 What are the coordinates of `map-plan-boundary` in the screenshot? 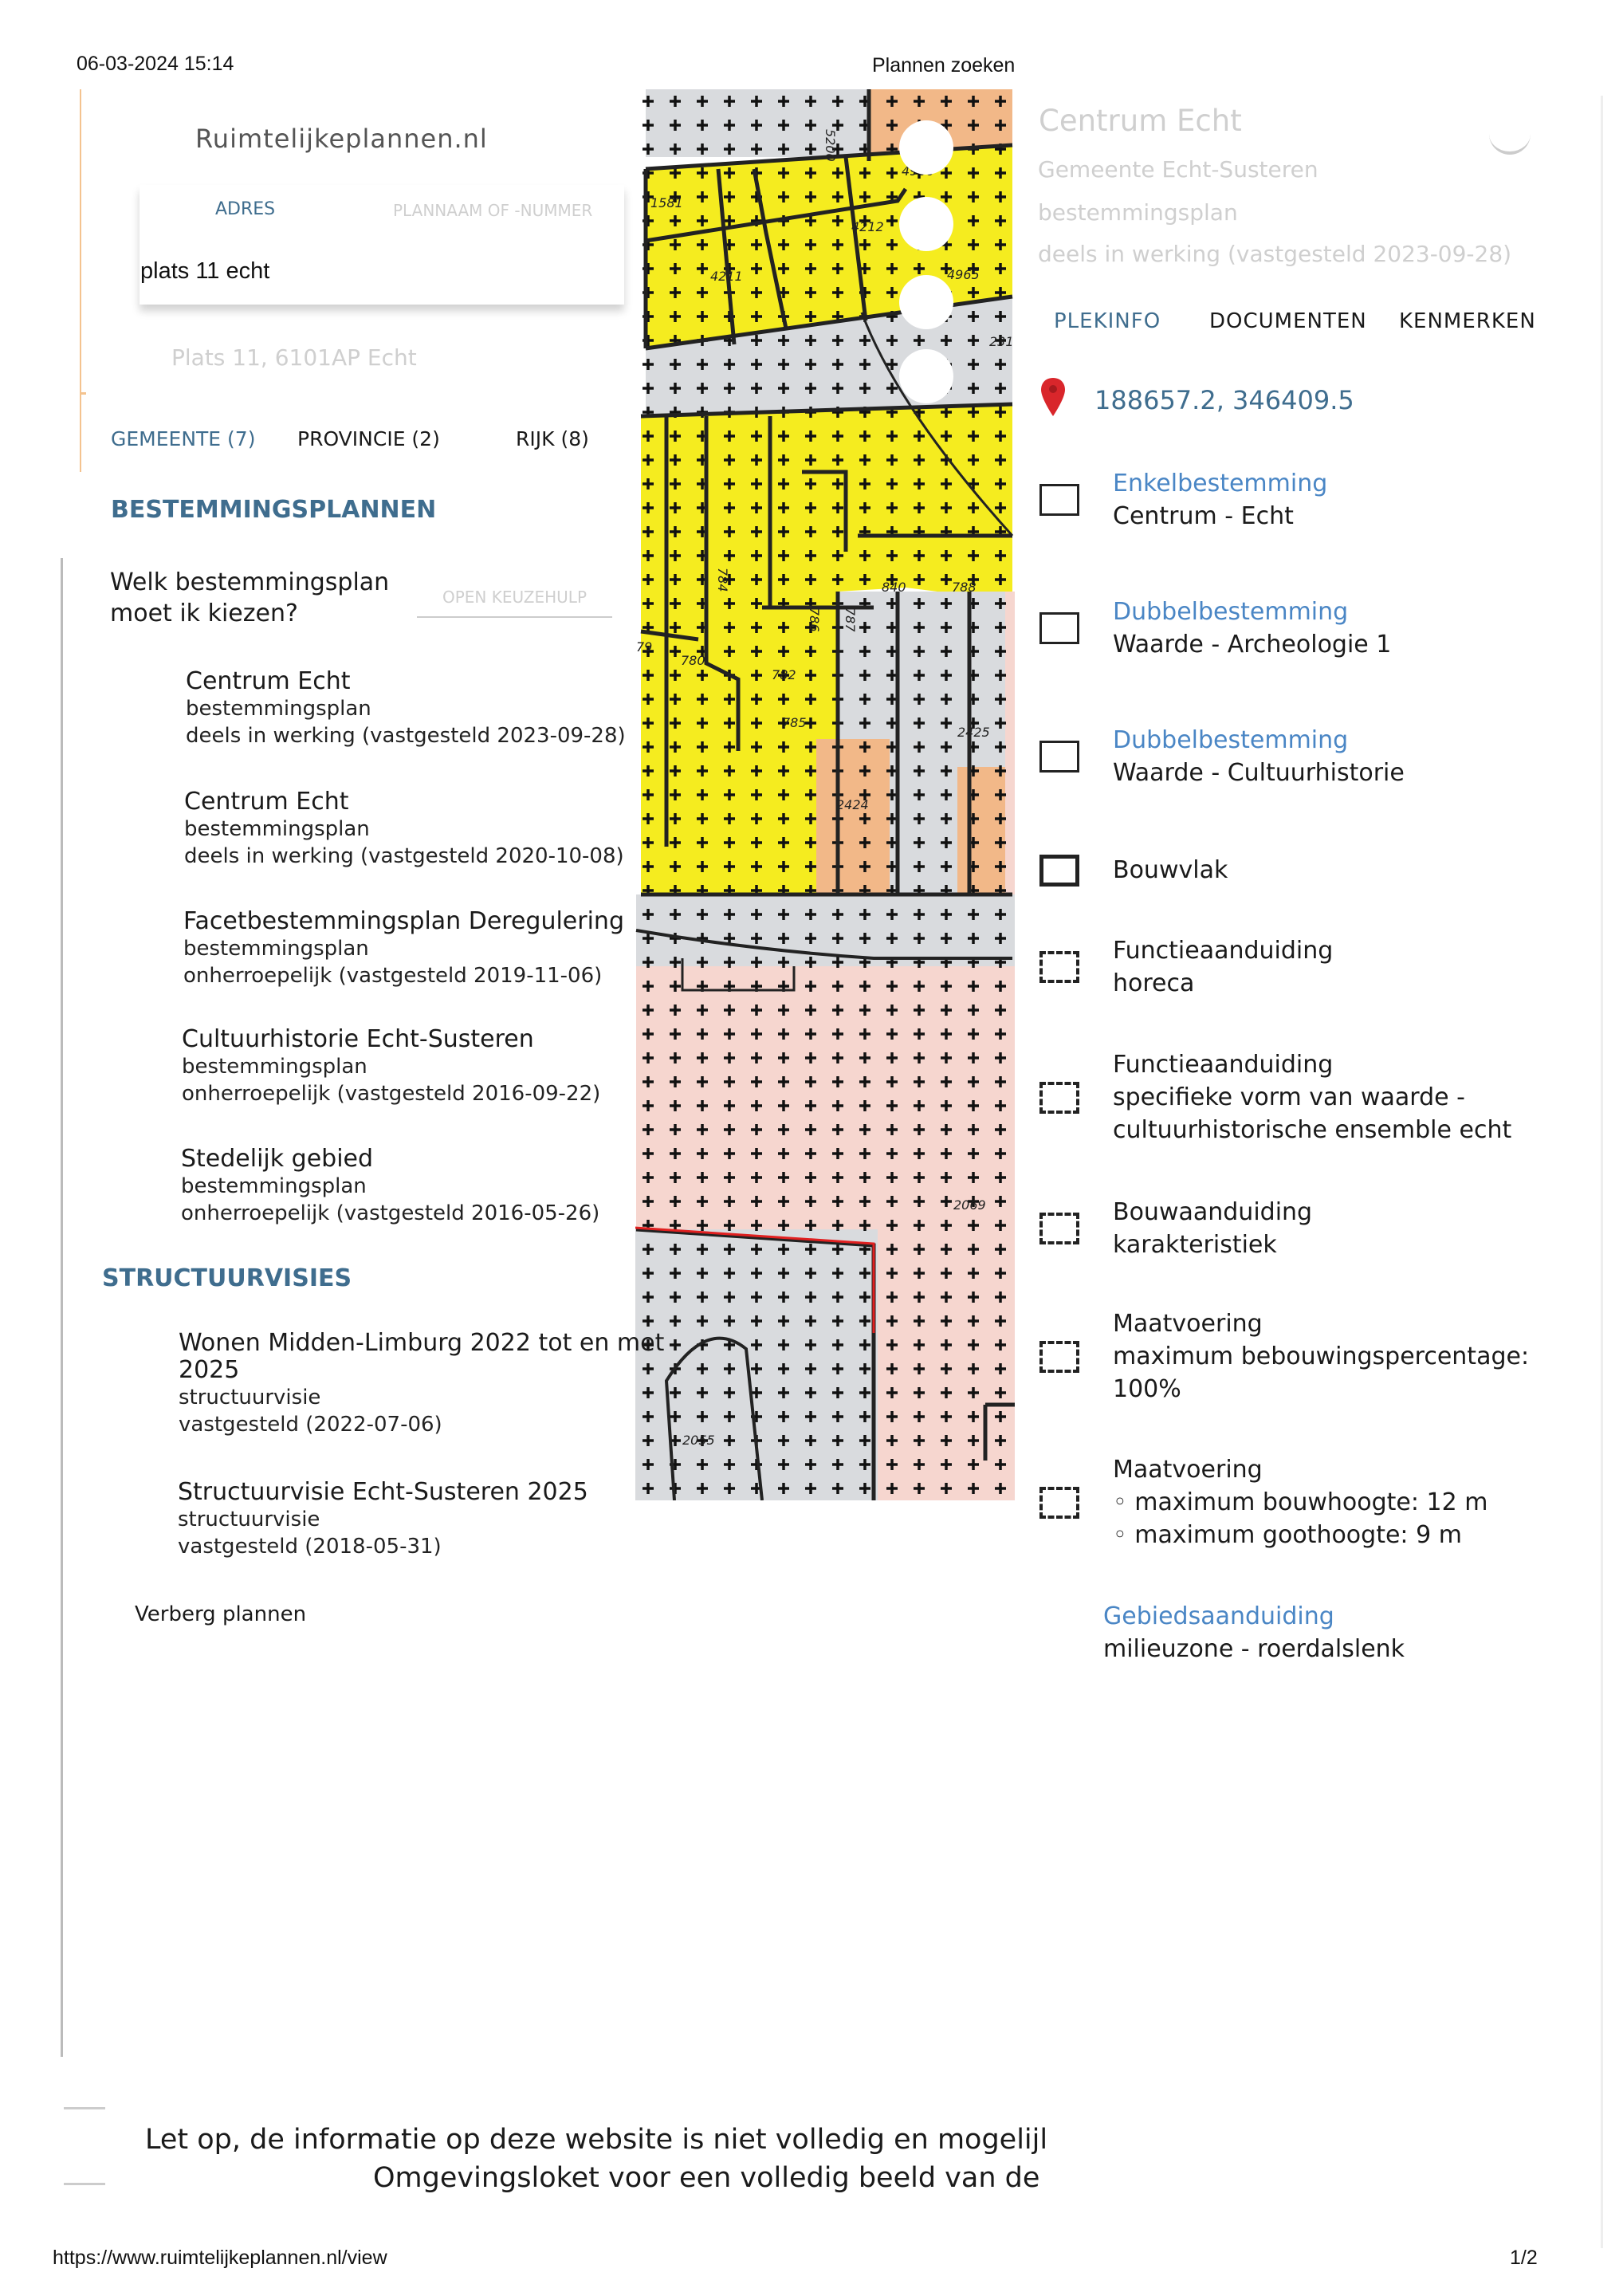 It's located at (755, 1279).